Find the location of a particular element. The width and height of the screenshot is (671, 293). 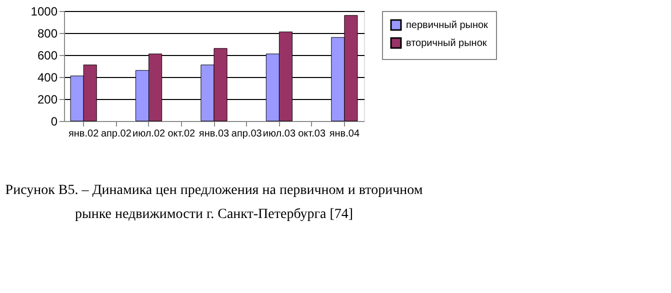

x-tick-label: апр.02 is located at coordinates (116, 134).